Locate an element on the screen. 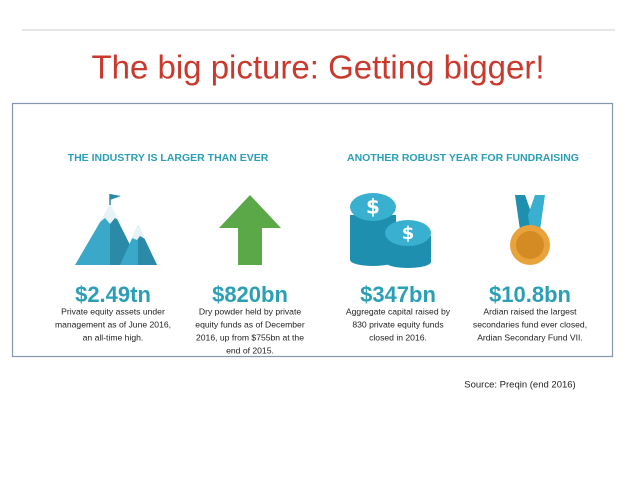 This screenshot has height=479, width=638. section-heading: ANOTHER ROBUST YEAR FOR FUNDRAISING is located at coordinates (463, 158).